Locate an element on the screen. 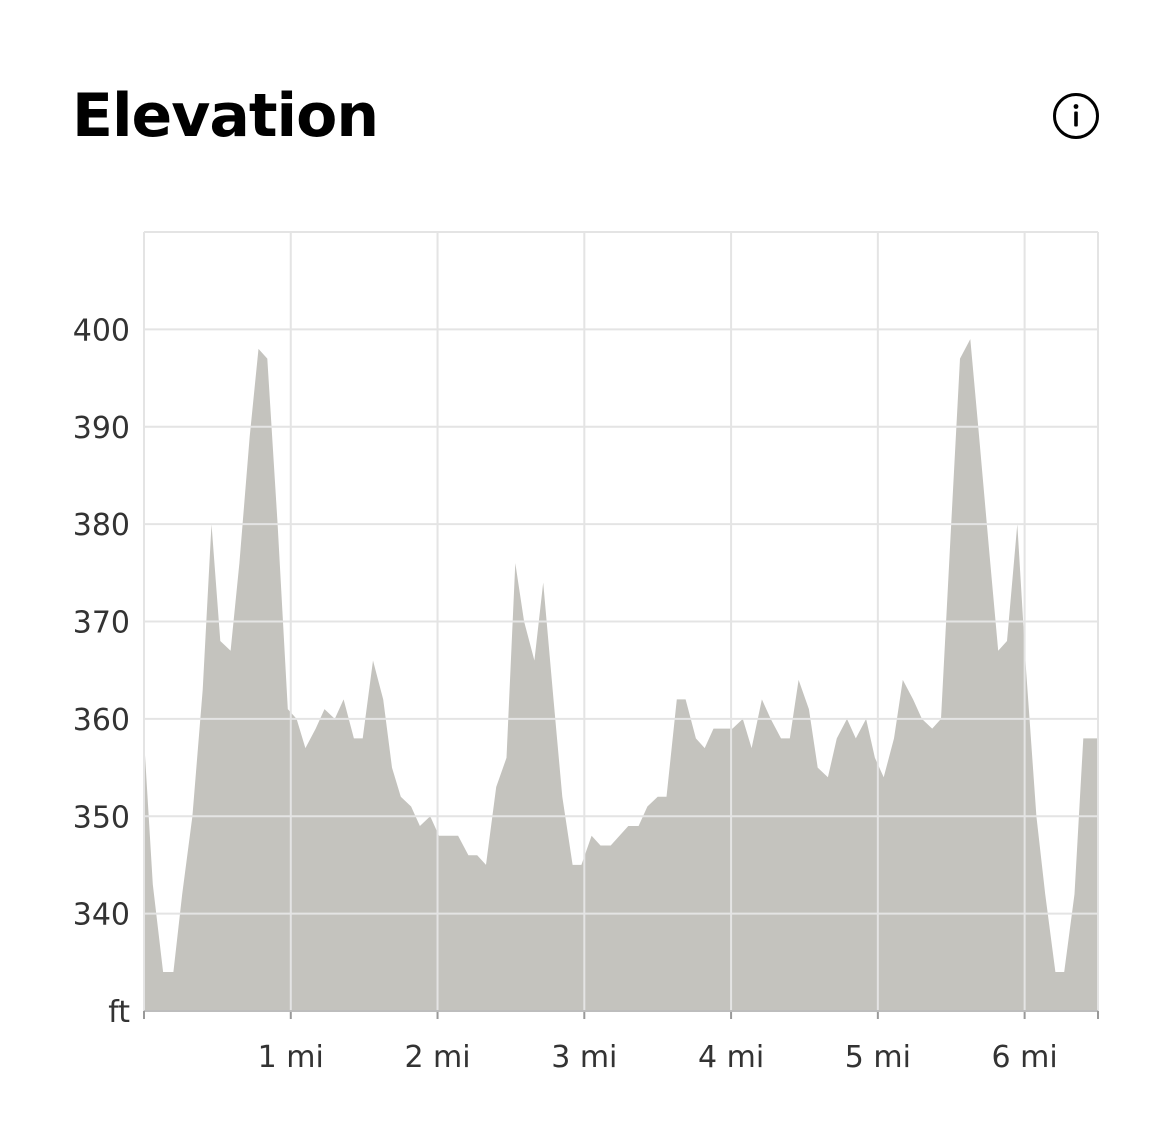 The height and width of the screenshot is (1133, 1170). x-tick-label: 1 mi is located at coordinates (291, 1057).